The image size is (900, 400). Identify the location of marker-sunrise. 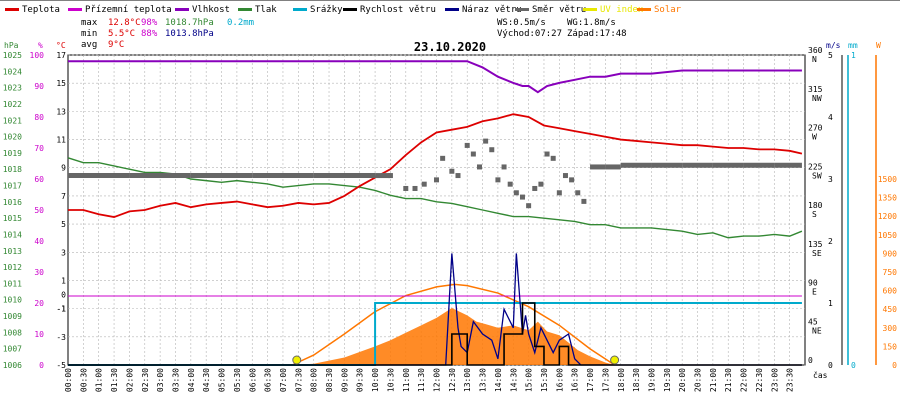
(297, 360).